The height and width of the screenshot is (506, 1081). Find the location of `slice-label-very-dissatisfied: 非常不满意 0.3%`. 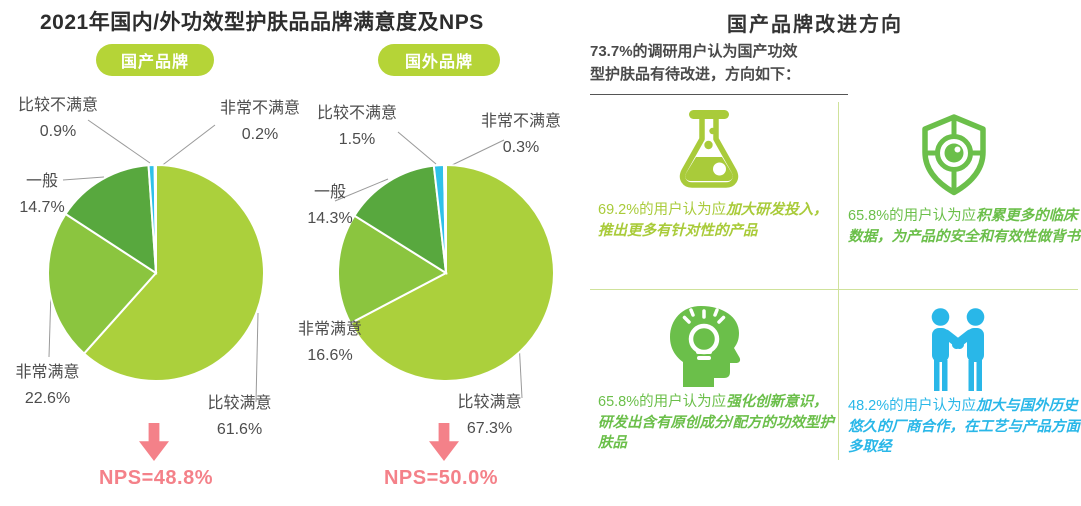

slice-label-very-dissatisfied: 非常不满意 0.3% is located at coordinates (520, 134).